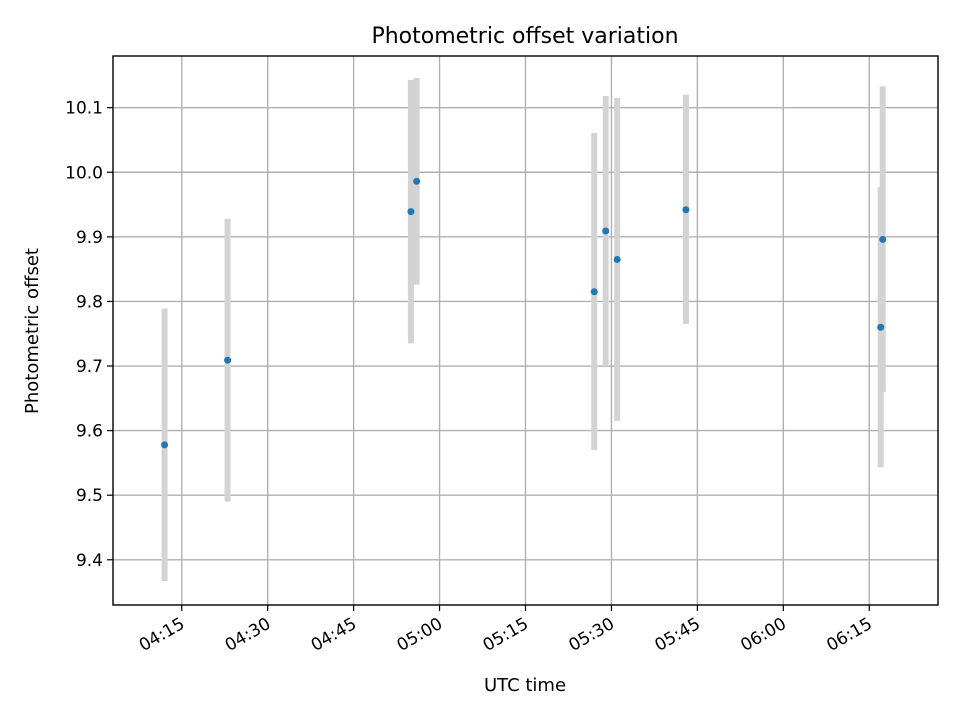 This screenshot has width=960, height=720. I want to click on chart-title: Photometric offset variation, so click(524, 36).